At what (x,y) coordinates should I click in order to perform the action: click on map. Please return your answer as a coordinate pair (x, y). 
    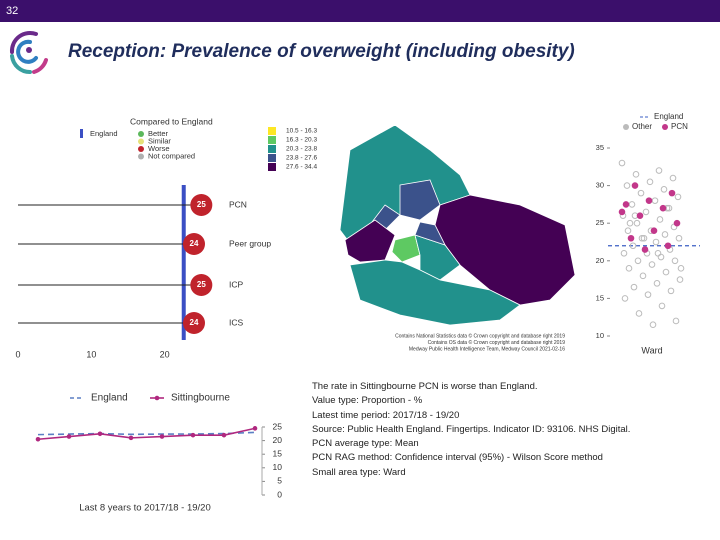
    Looking at the image, I should click on (457, 225).